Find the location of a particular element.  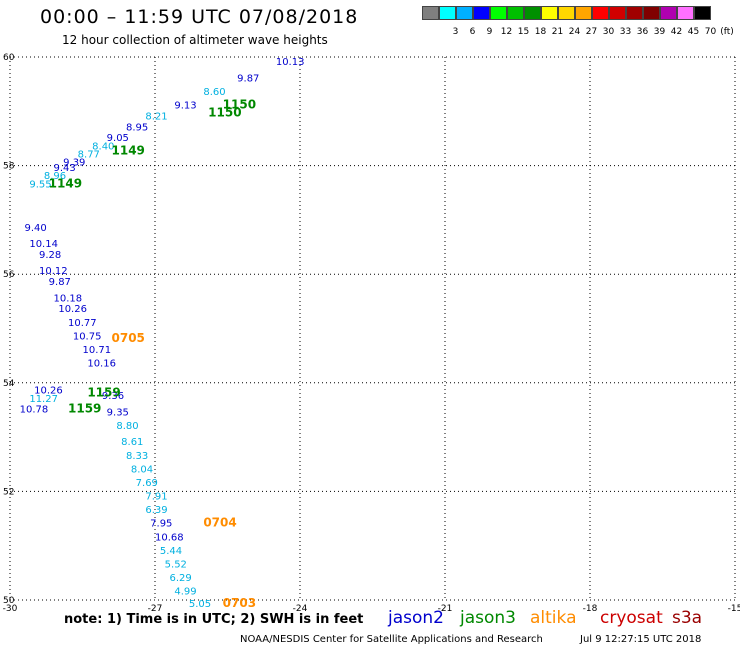

wave-height-label: 9.40 is located at coordinates (36, 228).